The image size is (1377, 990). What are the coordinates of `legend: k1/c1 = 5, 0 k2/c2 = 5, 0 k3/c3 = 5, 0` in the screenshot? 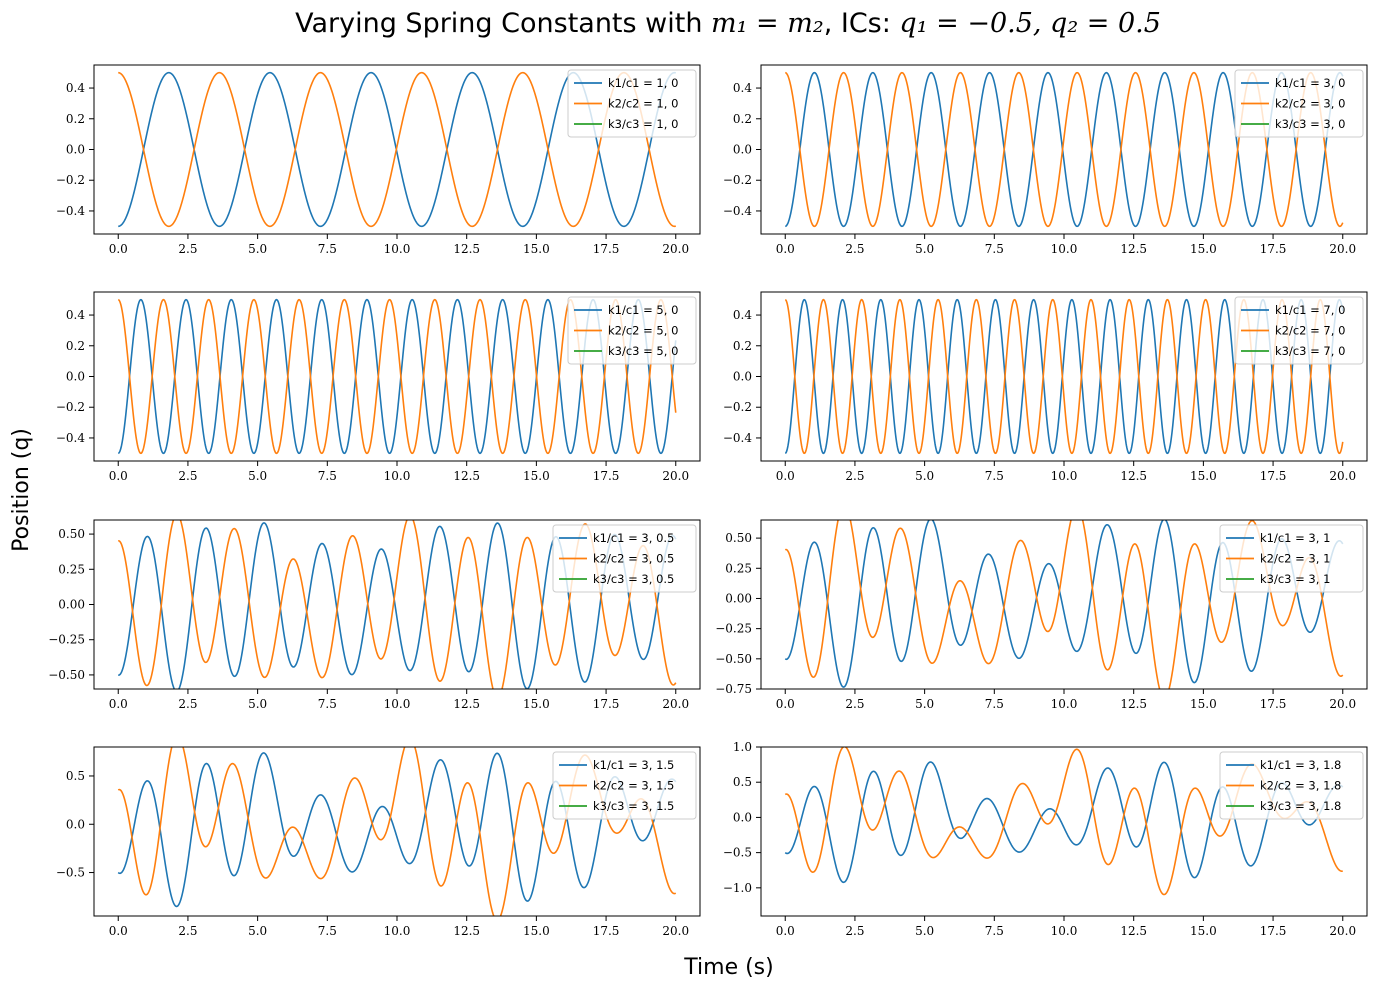 It's located at (632, 330).